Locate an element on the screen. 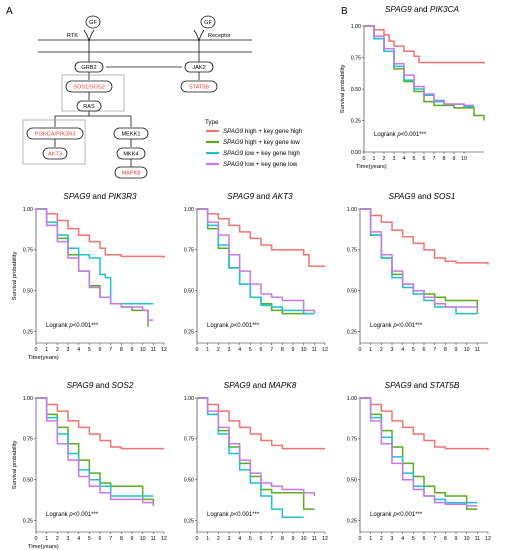  node-mapk8-label: MAPK8 is located at coordinates (131, 174).